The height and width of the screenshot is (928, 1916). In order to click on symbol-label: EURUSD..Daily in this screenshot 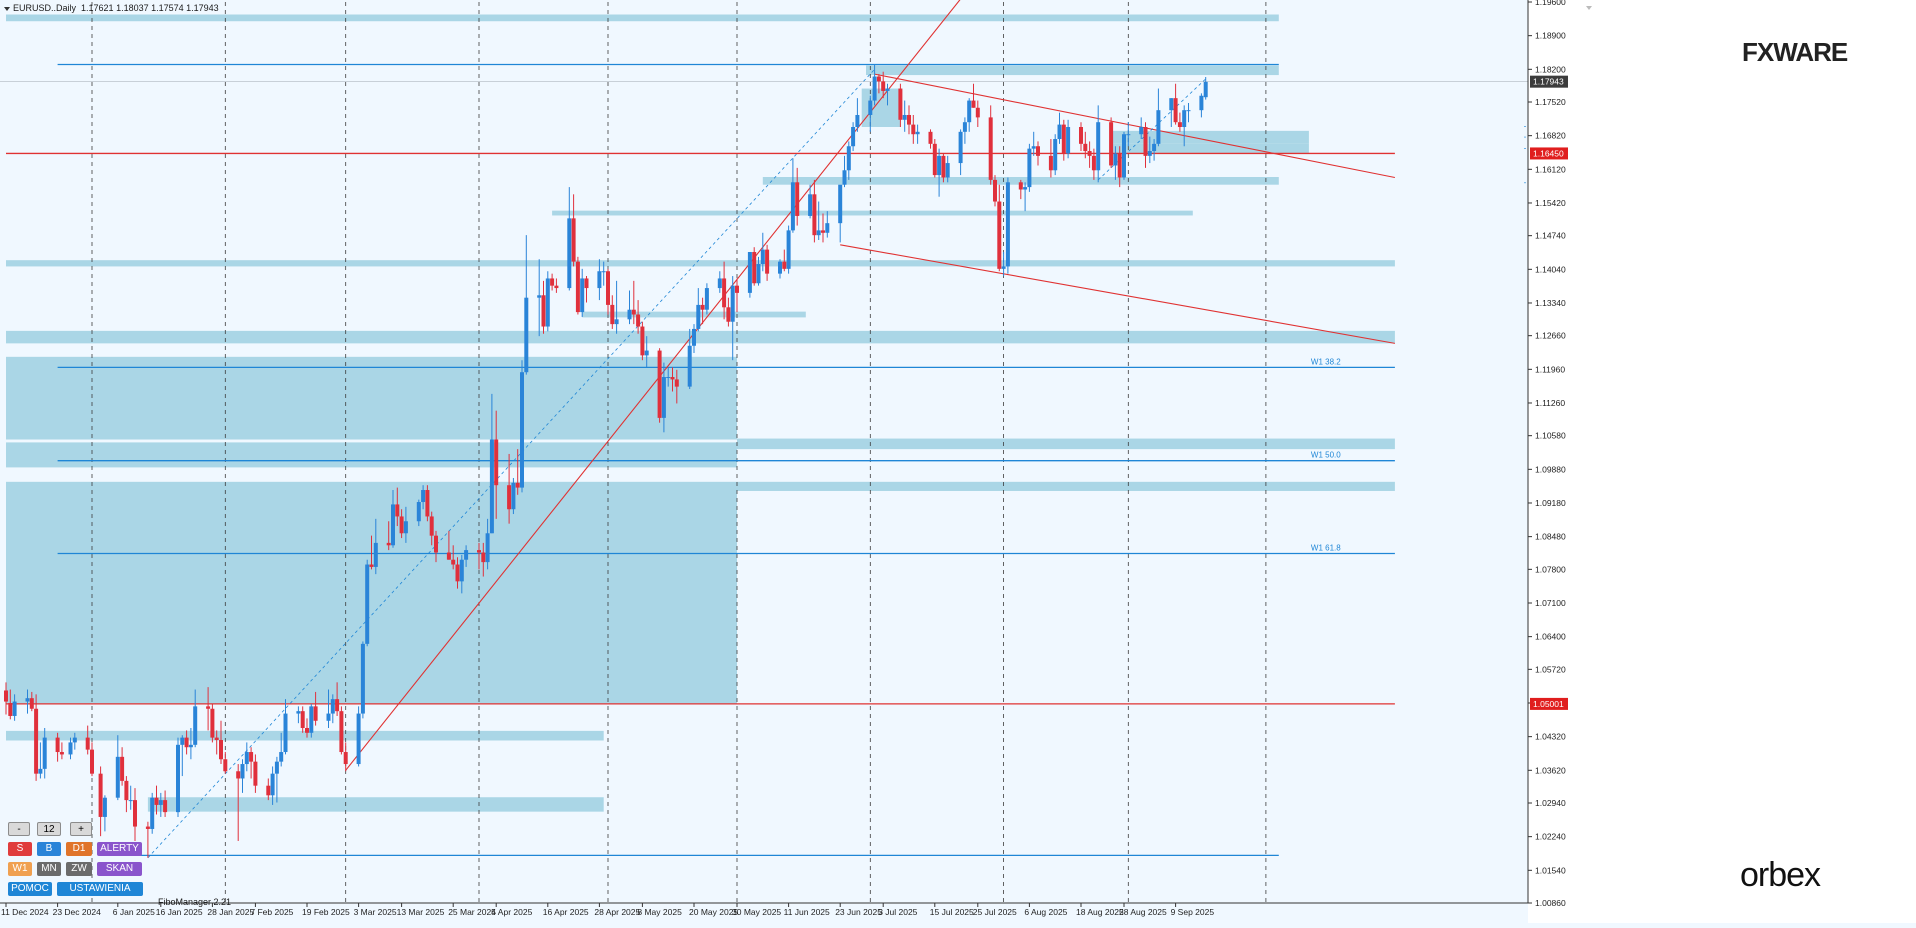, I will do `click(45, 8)`.